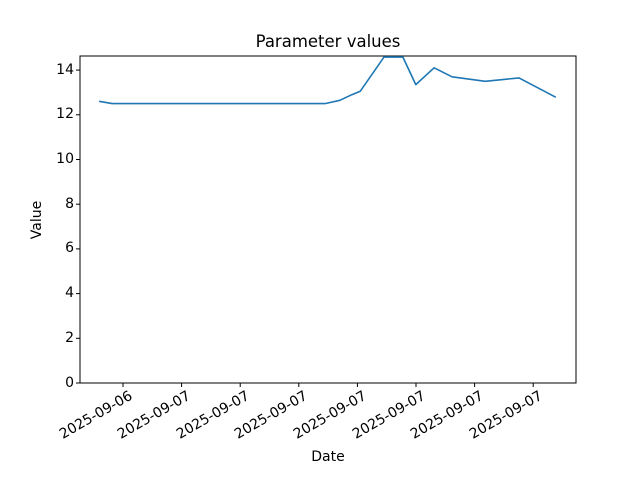  I want to click on x-axis-label: Date, so click(328, 457).